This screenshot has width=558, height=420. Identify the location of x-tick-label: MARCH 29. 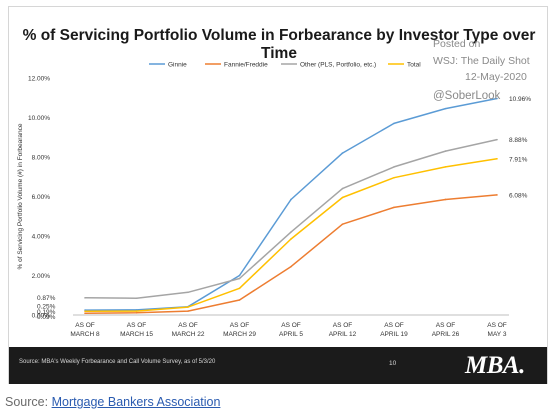
(239, 334).